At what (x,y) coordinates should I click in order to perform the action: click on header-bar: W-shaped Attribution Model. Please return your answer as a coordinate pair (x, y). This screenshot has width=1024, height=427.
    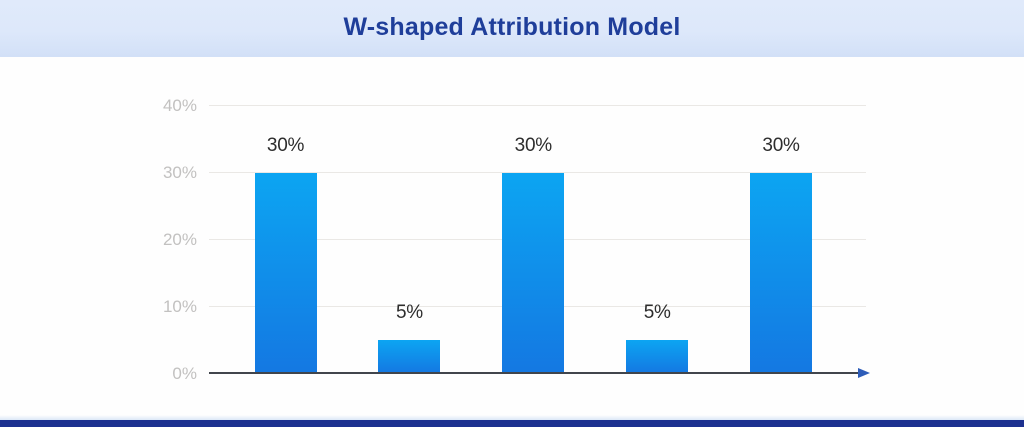
    Looking at the image, I should click on (512, 28).